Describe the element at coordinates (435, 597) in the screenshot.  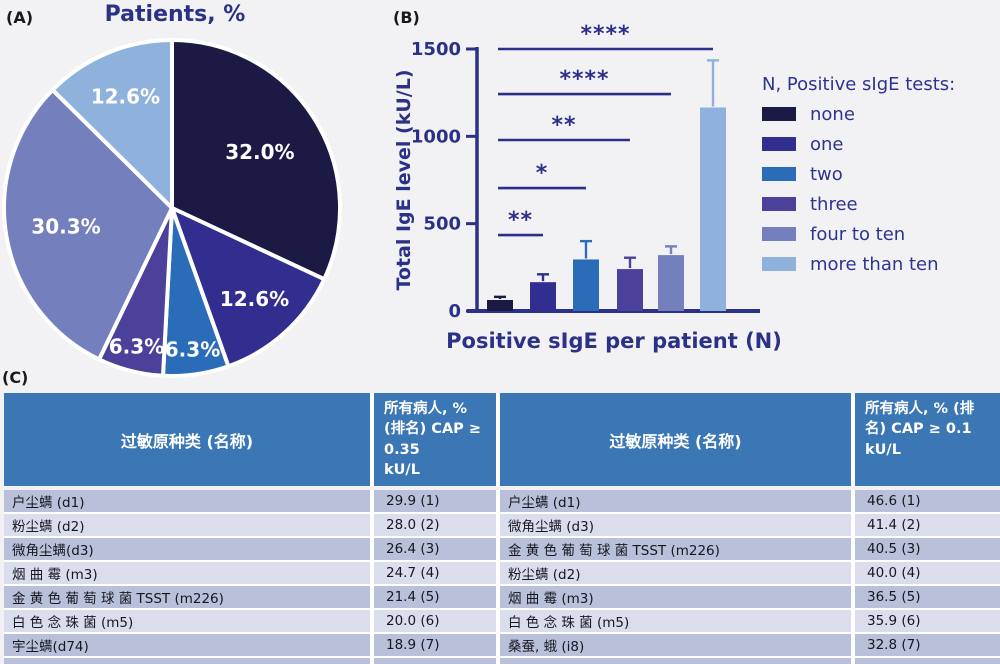
I see `table-cell-value-left: 21.4 (5)` at that location.